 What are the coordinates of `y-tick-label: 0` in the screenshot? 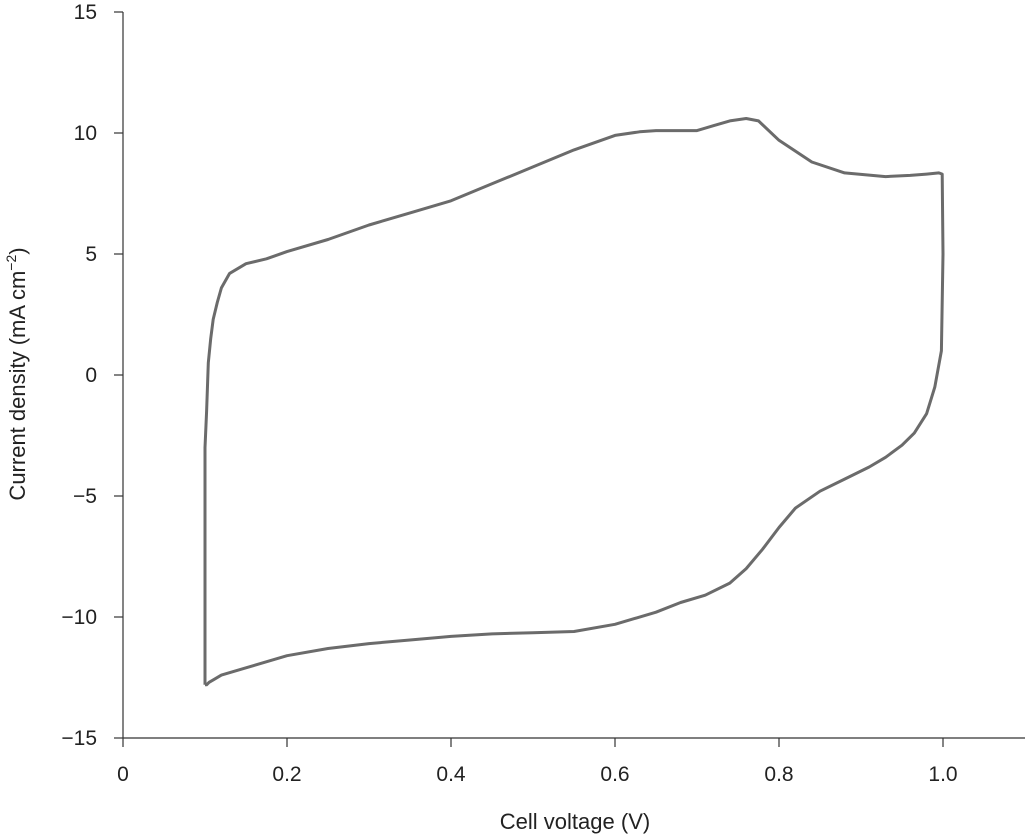 It's located at (91, 375).